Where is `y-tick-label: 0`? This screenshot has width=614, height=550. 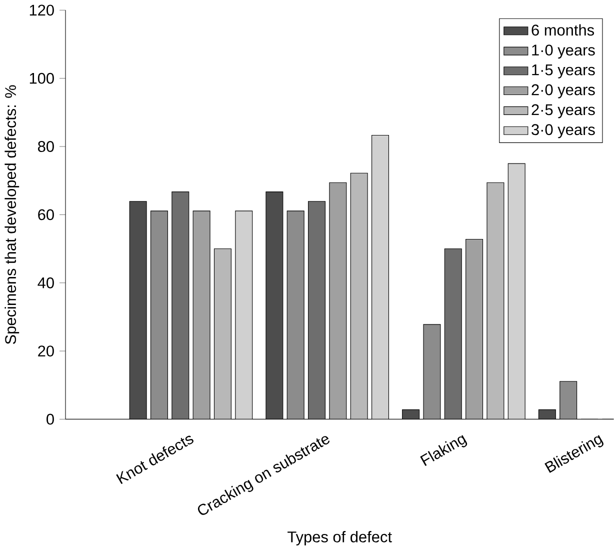 y-tick-label: 0 is located at coordinates (50, 419).